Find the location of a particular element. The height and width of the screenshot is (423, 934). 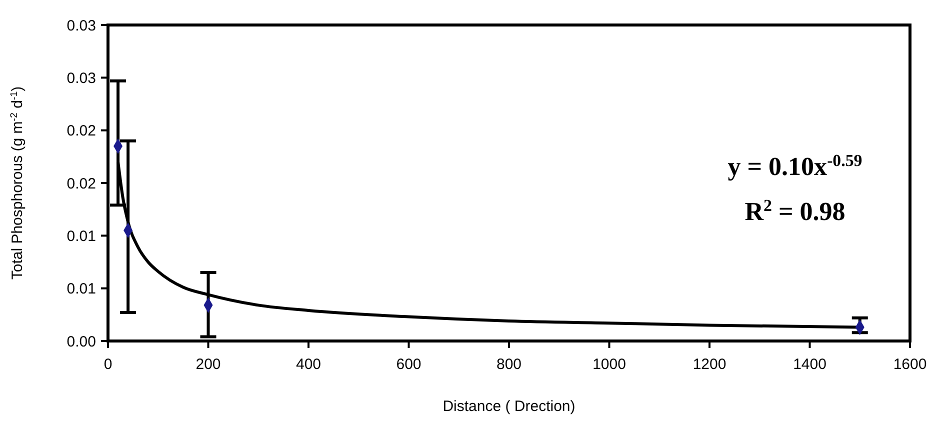

y-tick-label: 0.00 is located at coordinates (81, 341).